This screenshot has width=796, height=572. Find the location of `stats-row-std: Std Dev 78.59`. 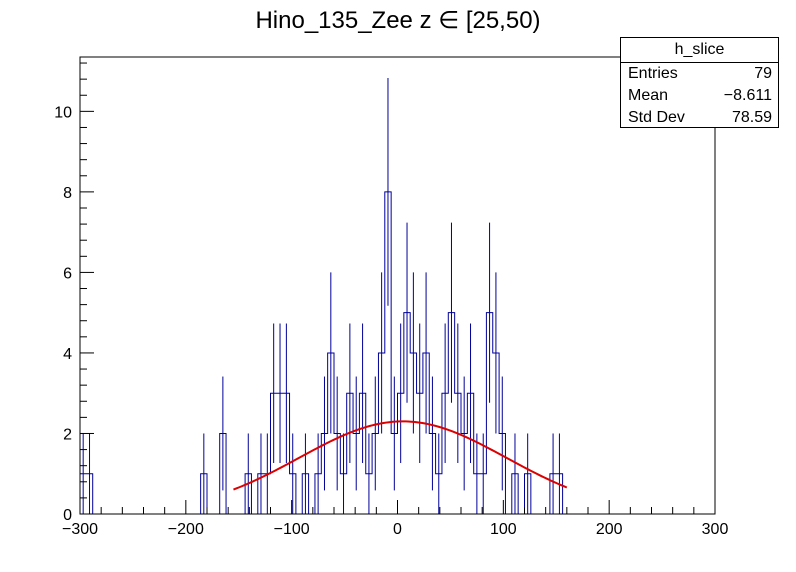

stats-row-std: Std Dev 78.59 is located at coordinates (699, 118).